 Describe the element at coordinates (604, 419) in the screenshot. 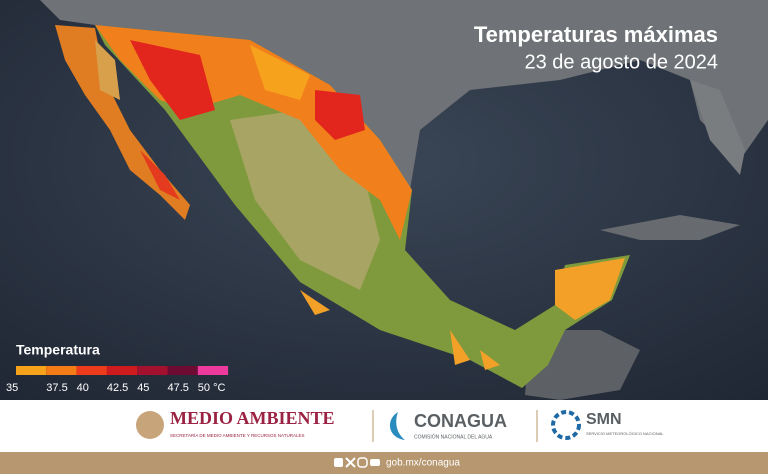

I see `smn-name: SMN` at that location.